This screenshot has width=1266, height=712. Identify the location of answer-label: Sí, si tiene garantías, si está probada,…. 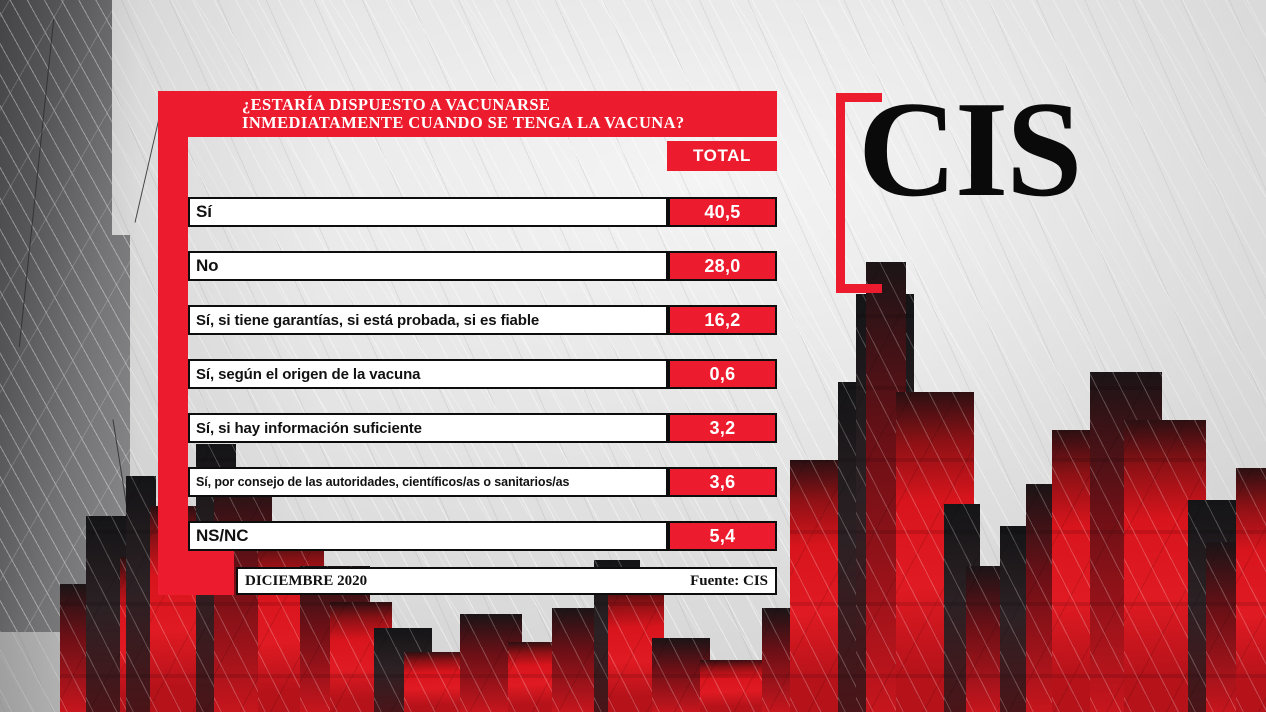
(428, 320).